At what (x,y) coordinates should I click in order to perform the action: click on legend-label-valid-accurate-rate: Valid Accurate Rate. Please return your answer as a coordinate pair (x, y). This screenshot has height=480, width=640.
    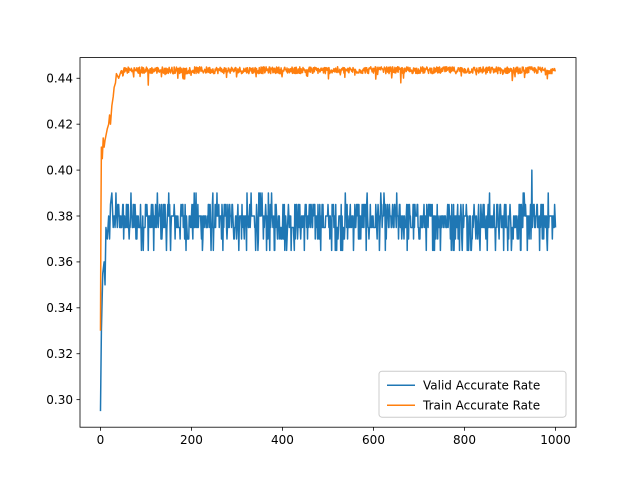
    Looking at the image, I should click on (481, 386).